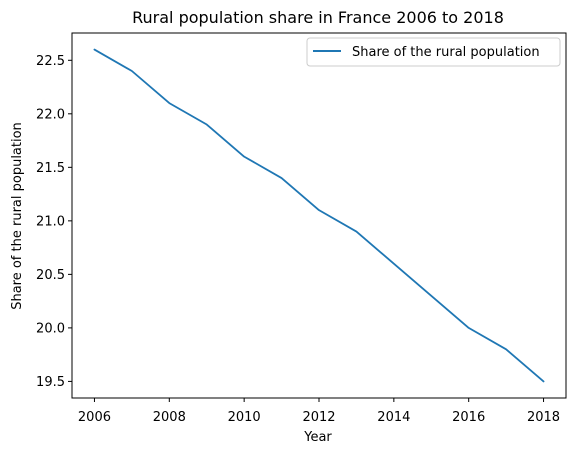  Describe the element at coordinates (543, 417) in the screenshot. I see `x-tick-label: 2018` at that location.